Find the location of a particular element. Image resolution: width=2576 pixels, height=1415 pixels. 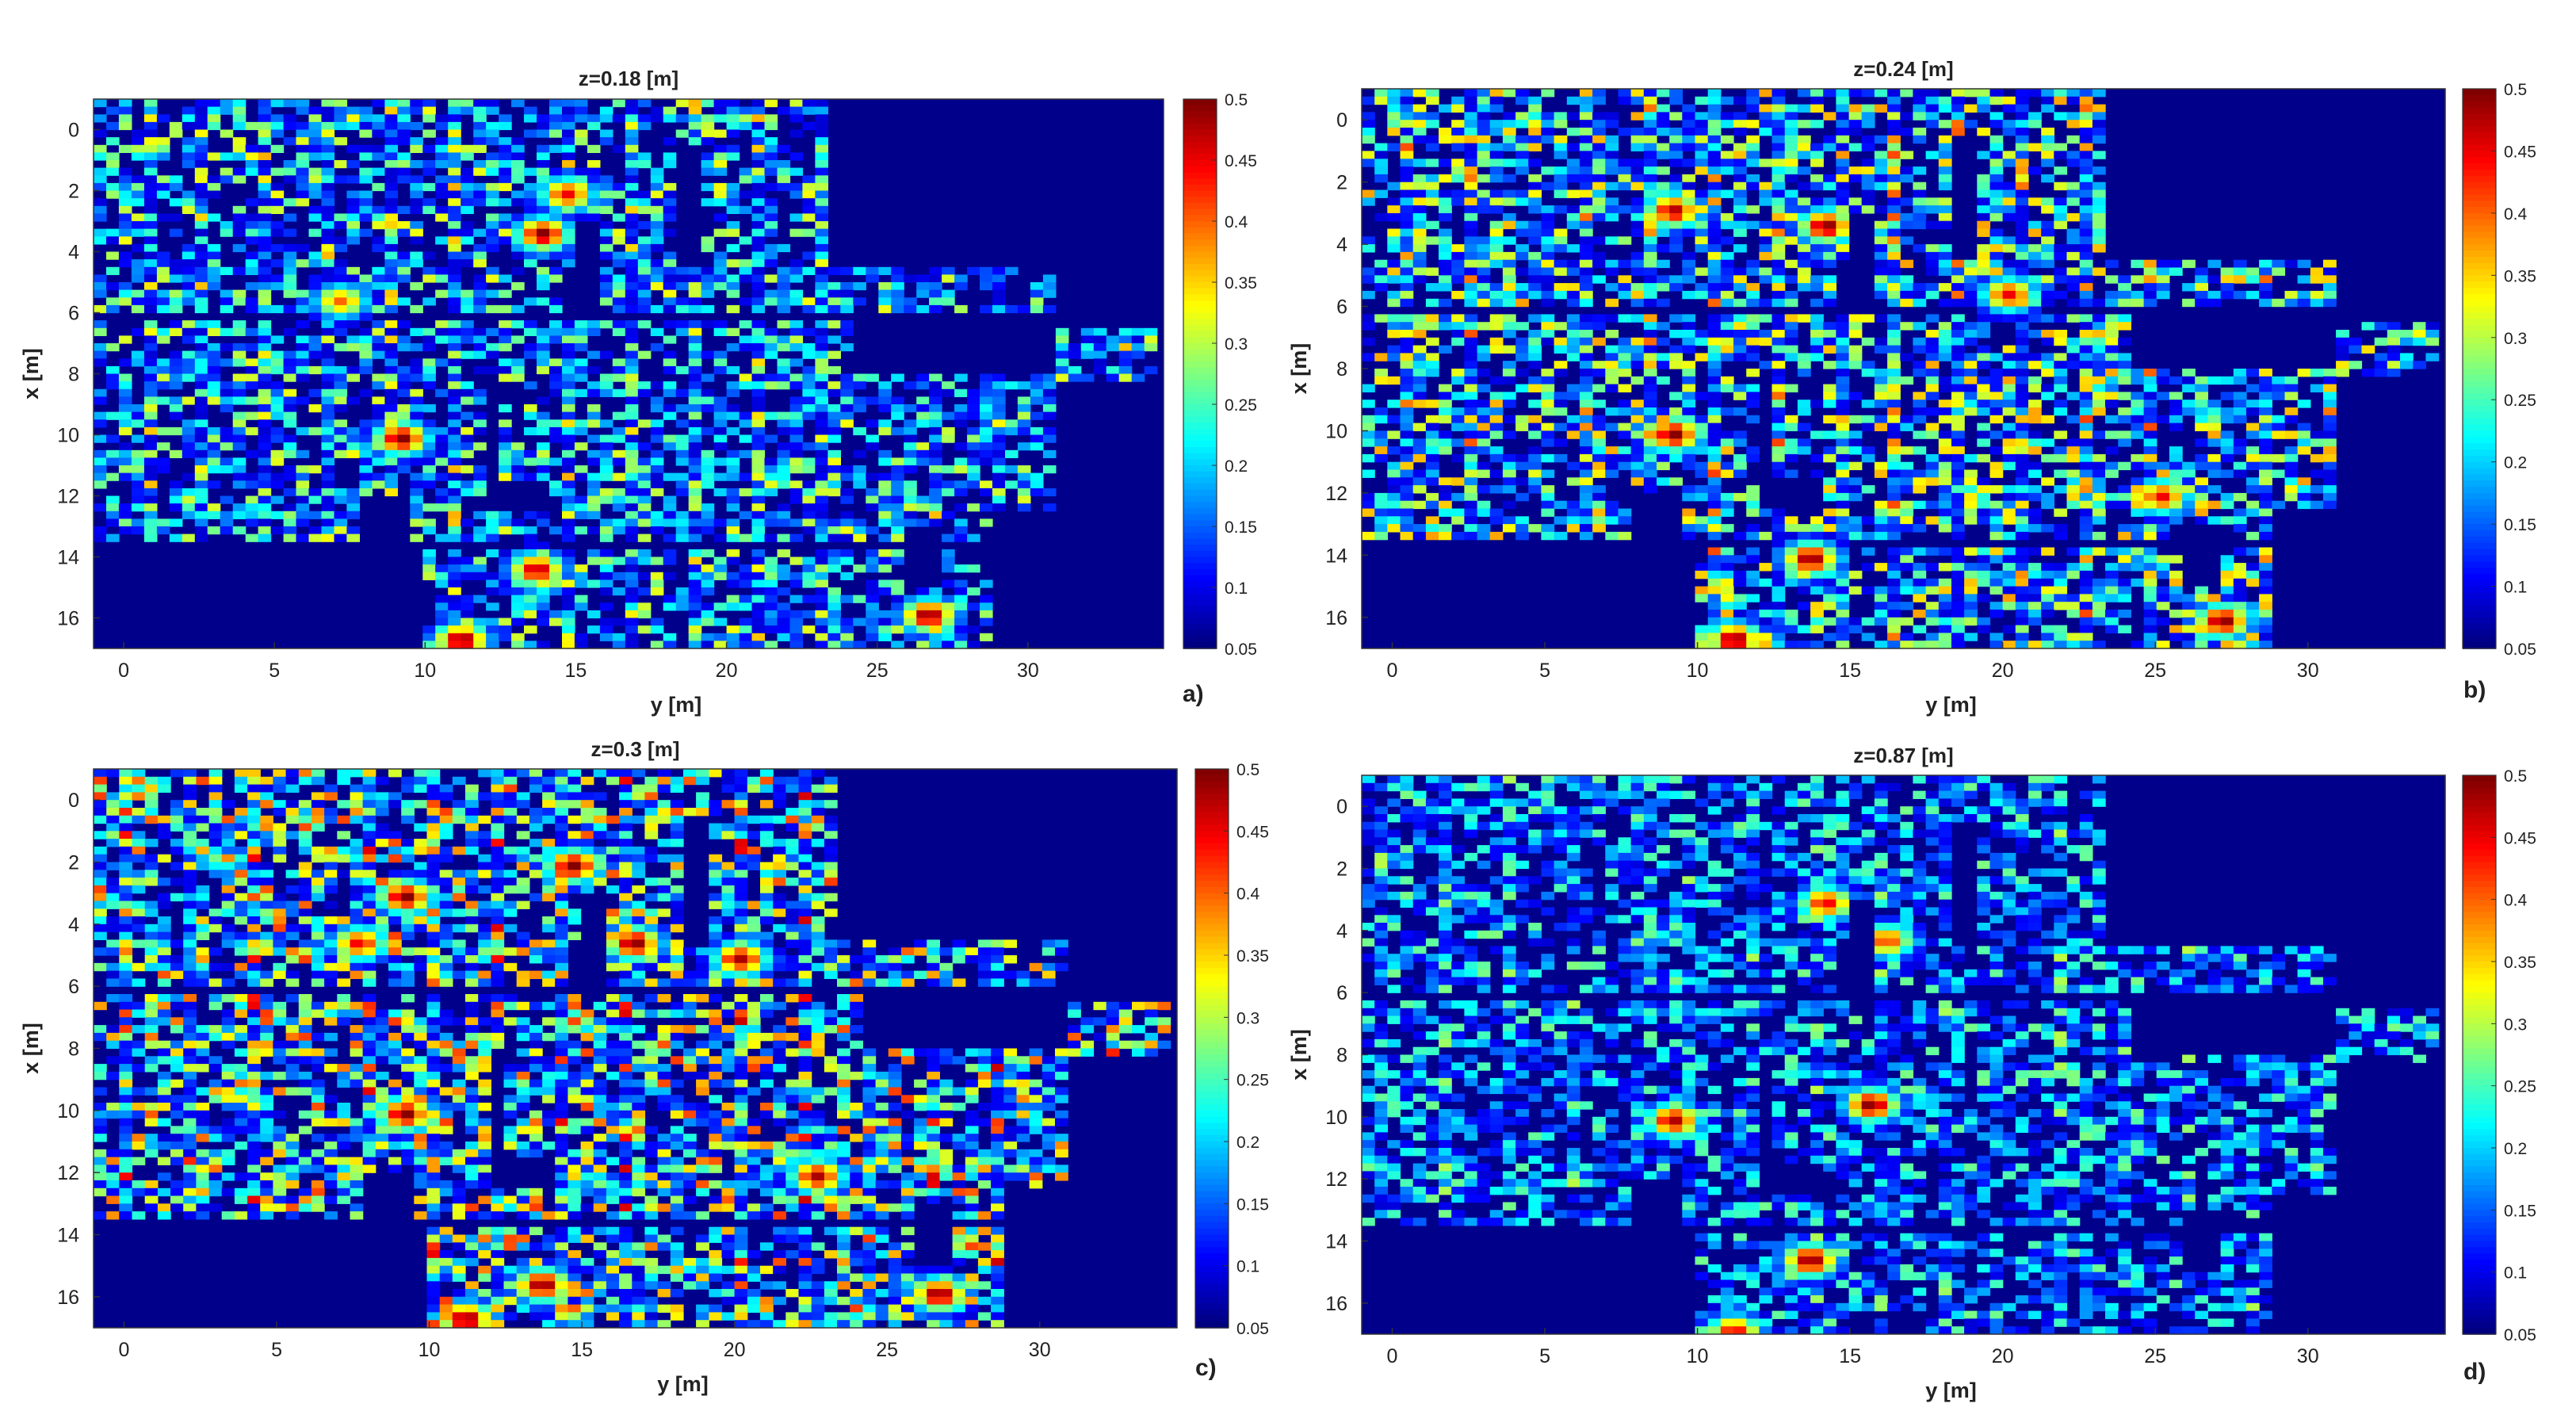

panel-title: z=0.3 [m] is located at coordinates (635, 749).